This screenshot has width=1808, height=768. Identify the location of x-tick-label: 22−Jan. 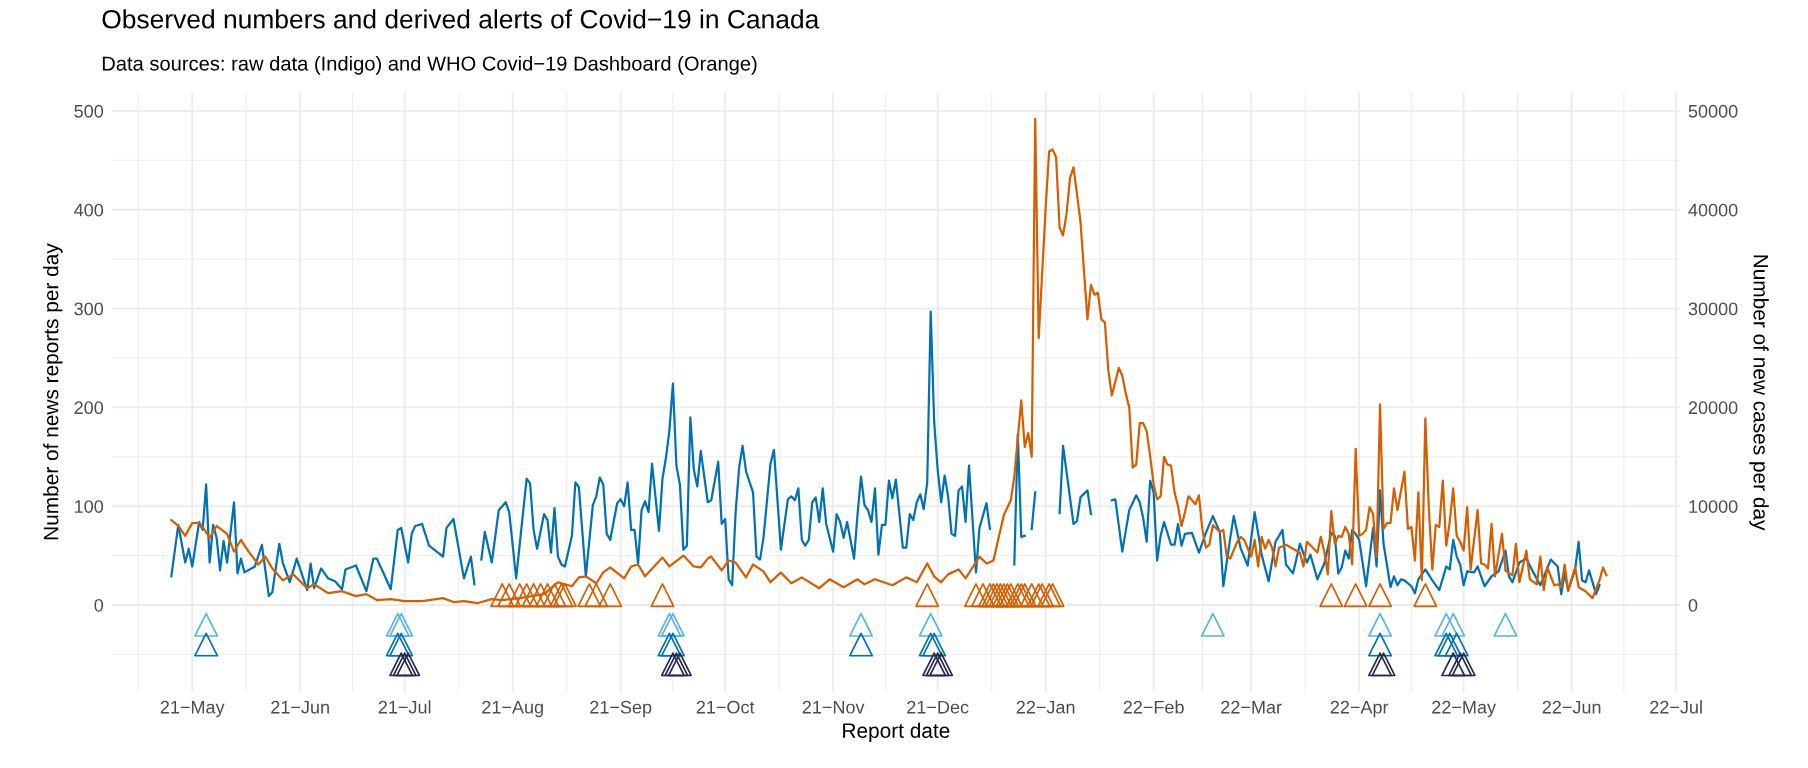
(1045, 707).